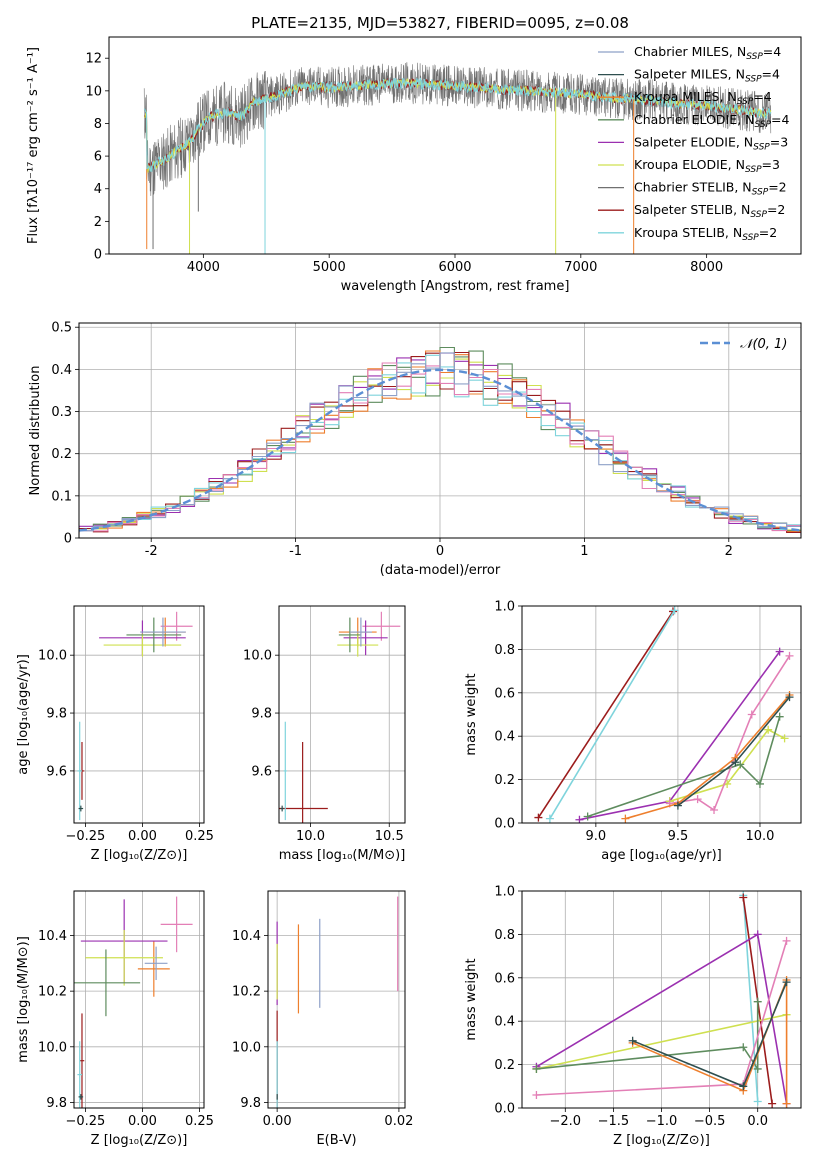 The width and height of the screenshot is (819, 1170). I want to click on x-tick-label: 8000, so click(706, 267).